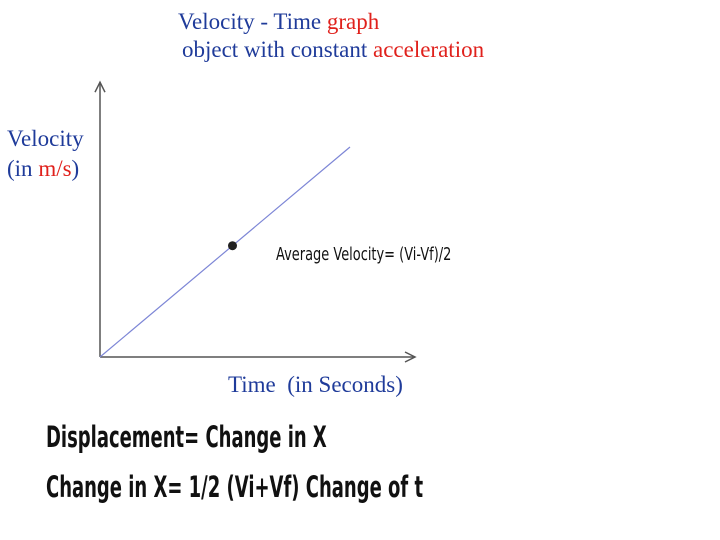  Describe the element at coordinates (350, 21) in the screenshot. I see `title-graph: graph` at that location.